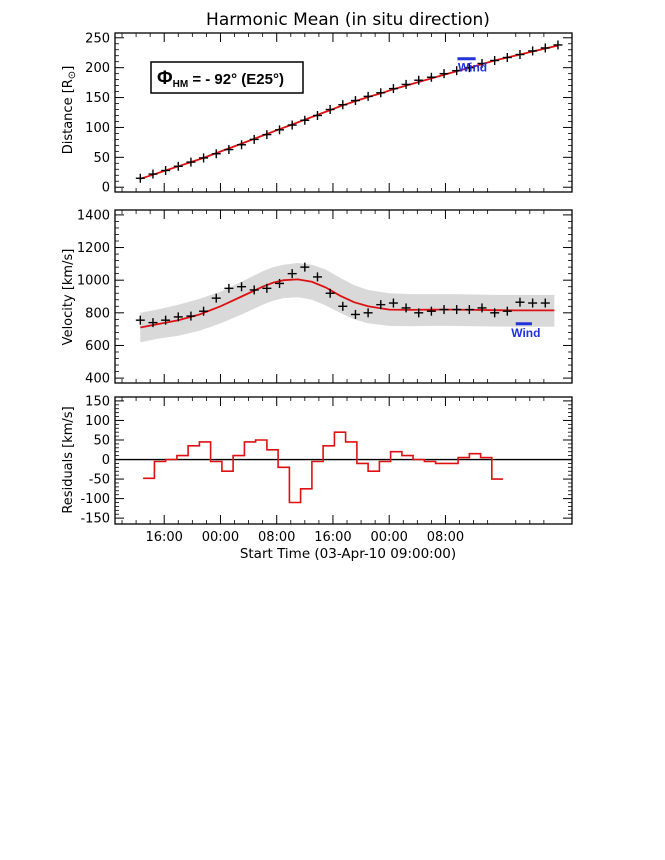 Image resolution: width=665 pixels, height=860 pixels. What do you see at coordinates (236, 79) in the screenshot?
I see `phi-value: = - 92° (E25°)` at bounding box center [236, 79].